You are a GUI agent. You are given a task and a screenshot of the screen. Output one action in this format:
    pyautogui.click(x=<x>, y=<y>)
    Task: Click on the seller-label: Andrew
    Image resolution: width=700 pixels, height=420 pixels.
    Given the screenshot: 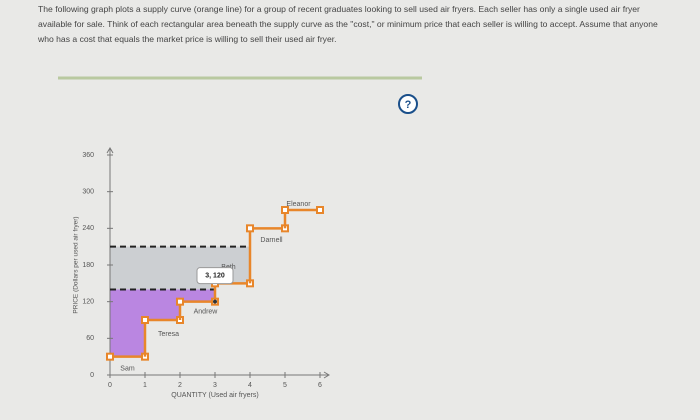 What is the action you would take?
    pyautogui.click(x=206, y=312)
    